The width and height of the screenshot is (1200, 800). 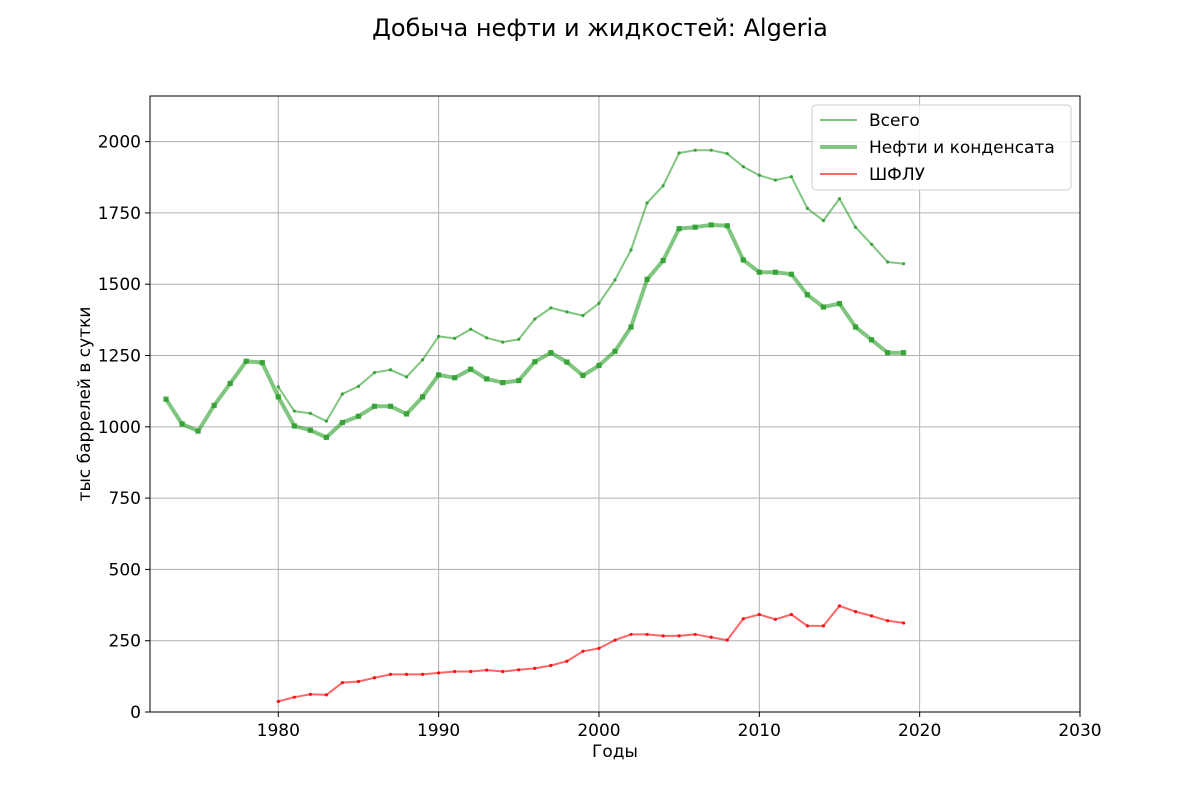 What do you see at coordinates (1079, 731) in the screenshot?
I see `x-tick-label: 2030` at bounding box center [1079, 731].